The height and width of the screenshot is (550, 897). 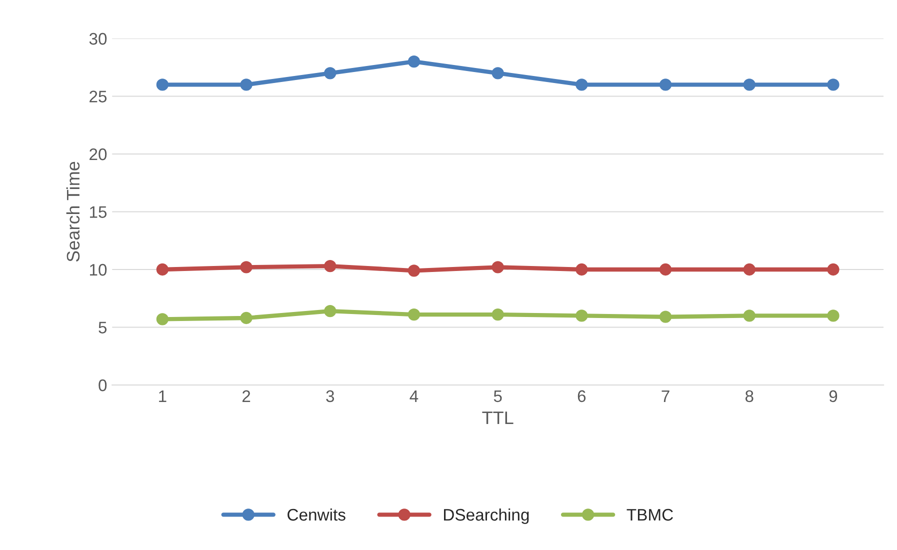 What do you see at coordinates (833, 396) in the screenshot?
I see `x-tick-label: 9` at bounding box center [833, 396].